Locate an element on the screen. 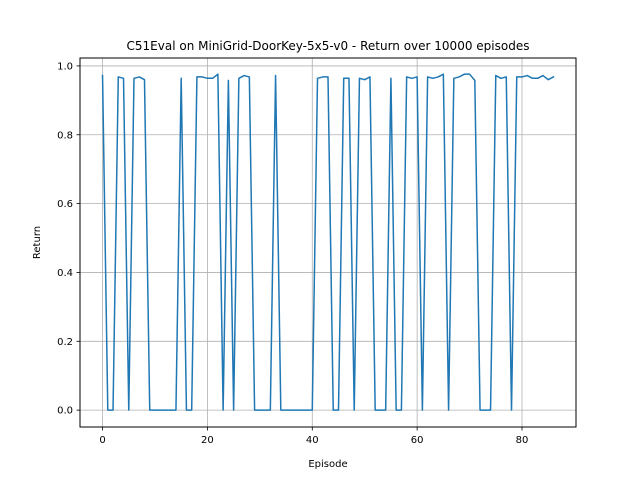 The image size is (640, 480). y-tick-label: 1.0 is located at coordinates (65, 66).